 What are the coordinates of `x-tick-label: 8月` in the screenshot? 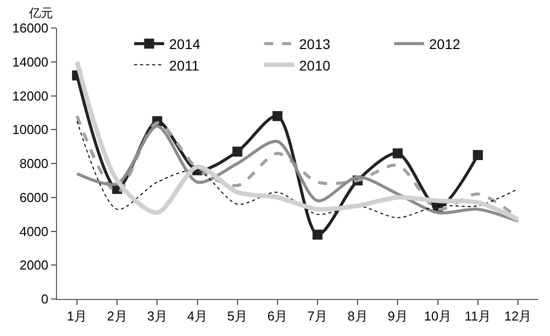 It's located at (358, 316).